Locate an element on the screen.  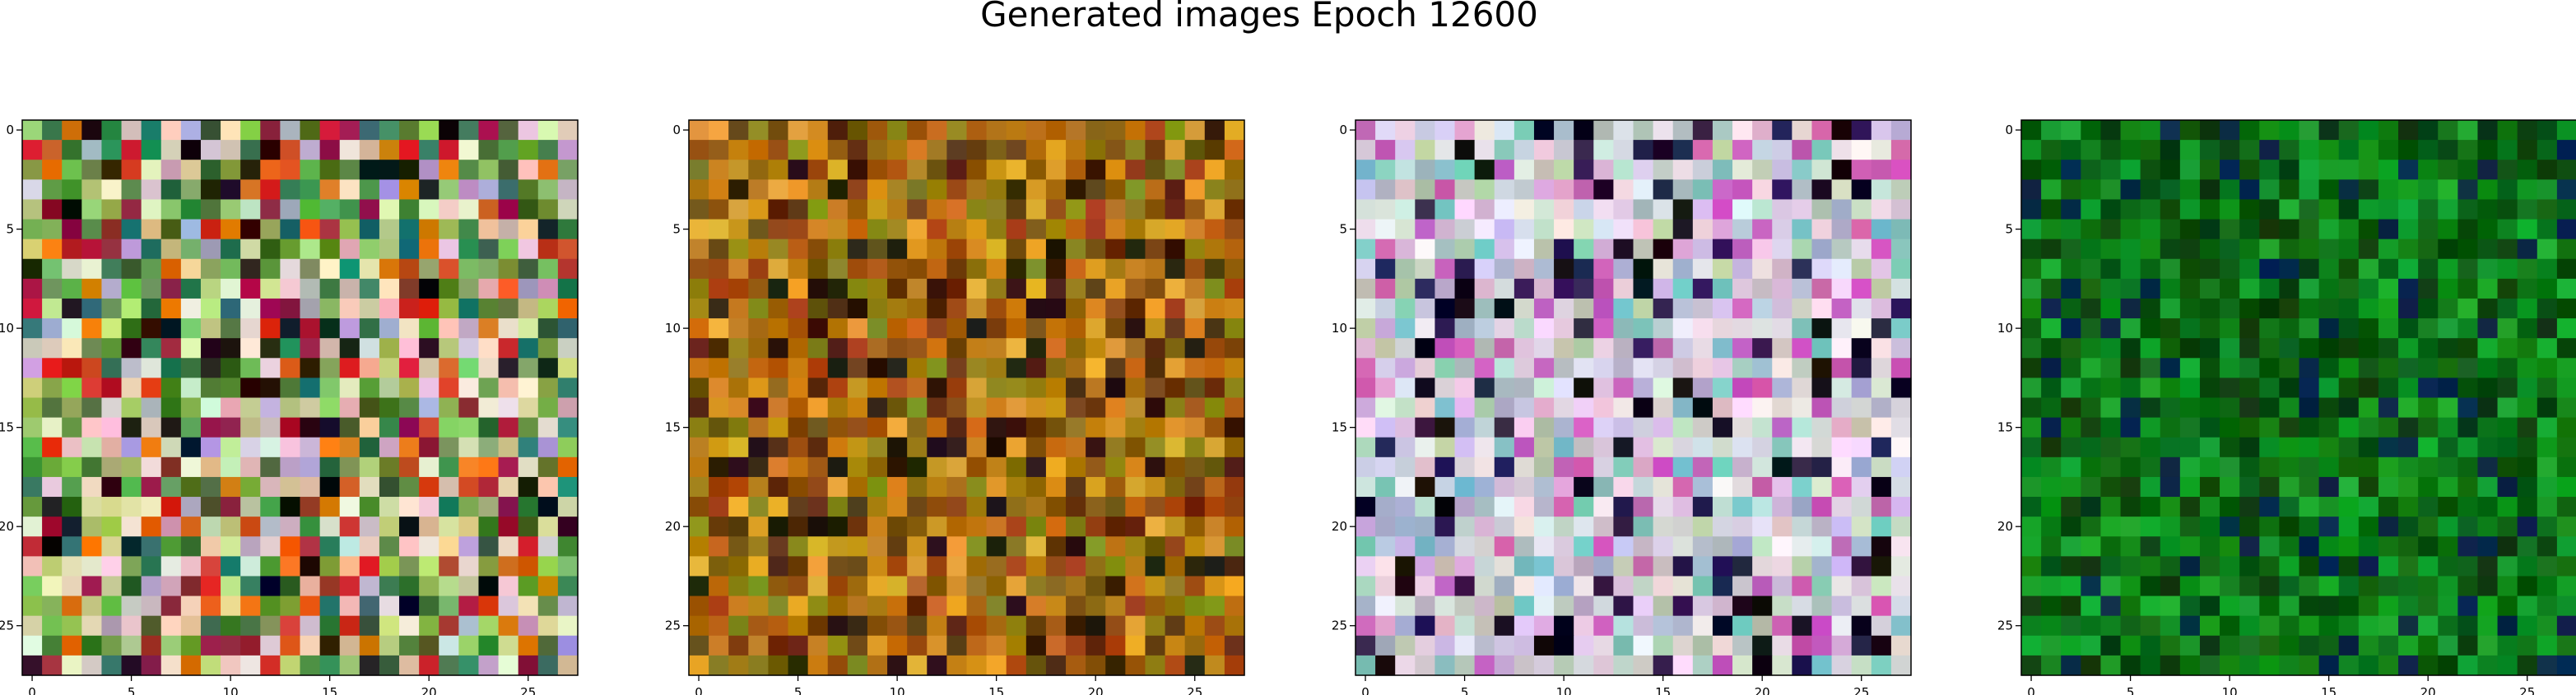
y-tick-label: 0 is located at coordinates (1343, 130).